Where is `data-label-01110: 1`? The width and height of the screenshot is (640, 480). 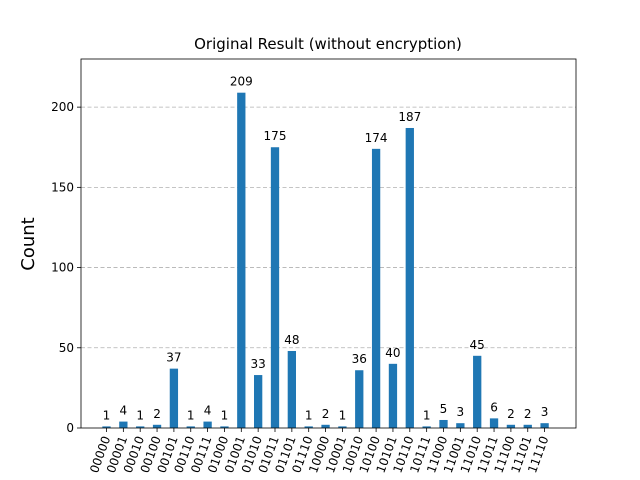 data-label-01110: 1 is located at coordinates (309, 415).